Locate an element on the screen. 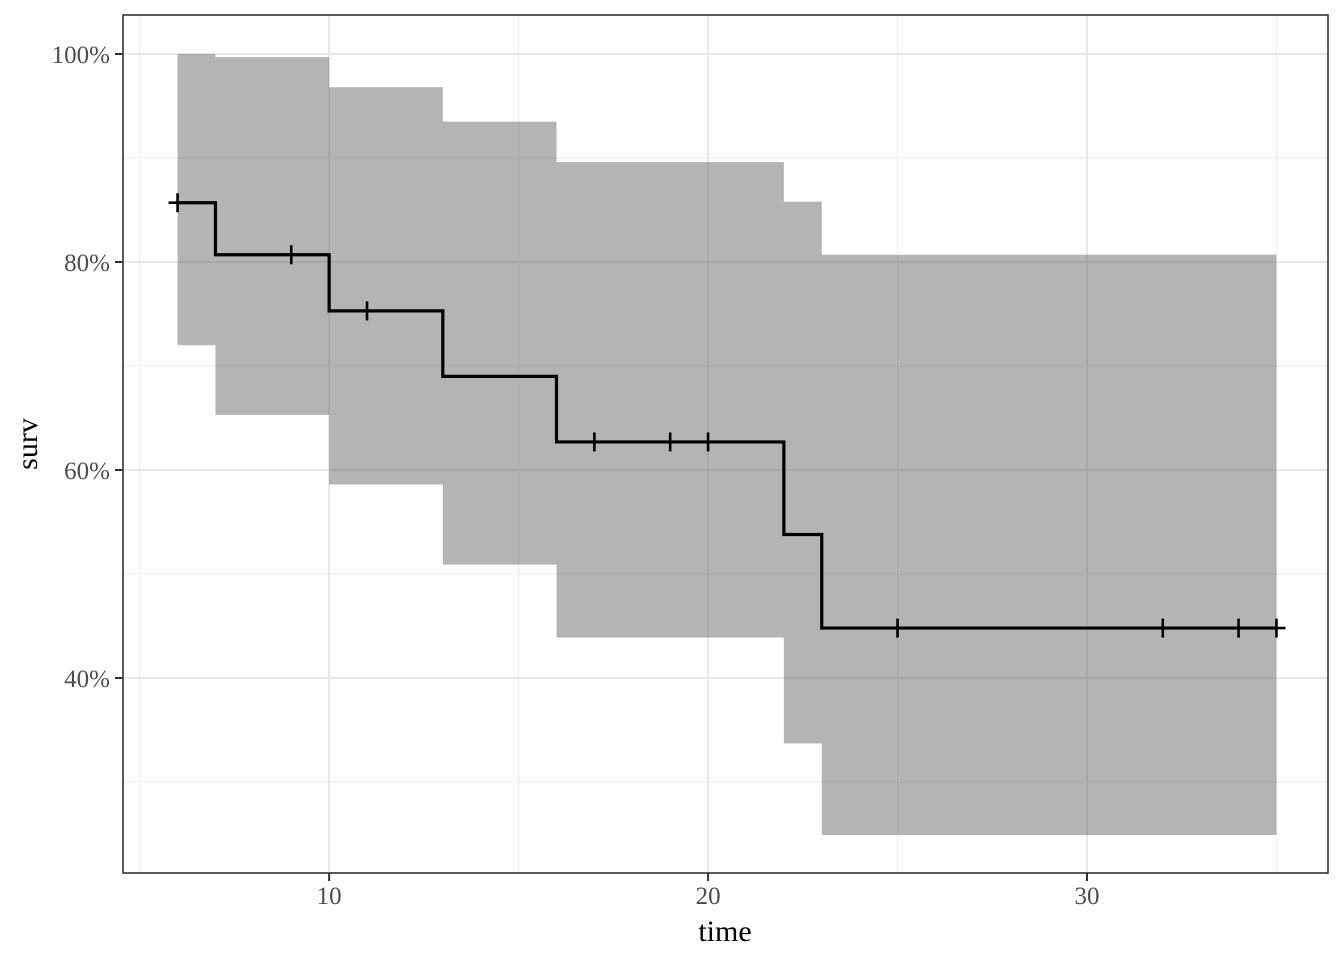  y-tick-label: 40% is located at coordinates (87, 679).